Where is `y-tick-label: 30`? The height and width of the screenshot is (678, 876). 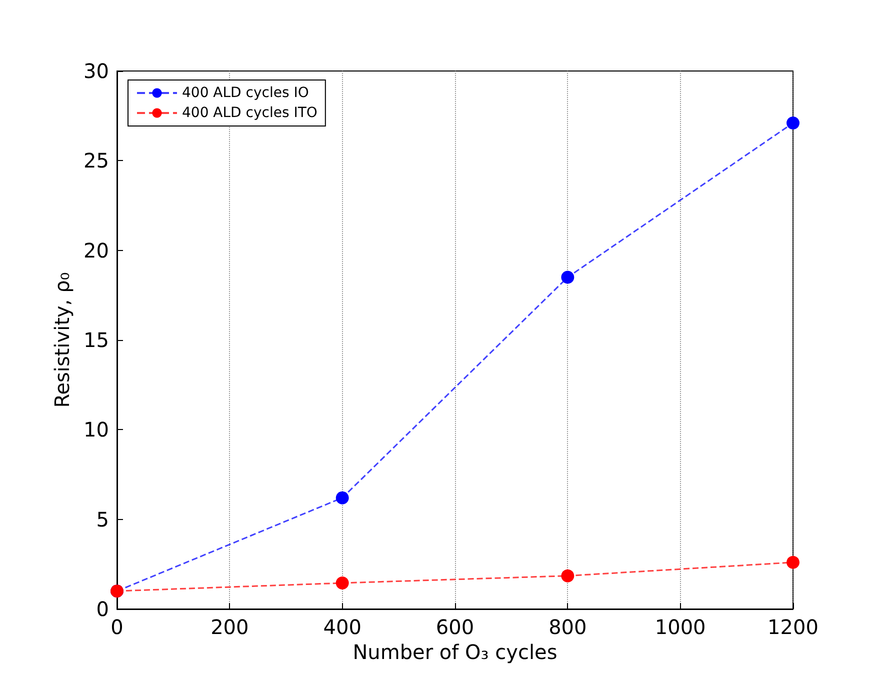
y-tick-label: 30 is located at coordinates (96, 71).